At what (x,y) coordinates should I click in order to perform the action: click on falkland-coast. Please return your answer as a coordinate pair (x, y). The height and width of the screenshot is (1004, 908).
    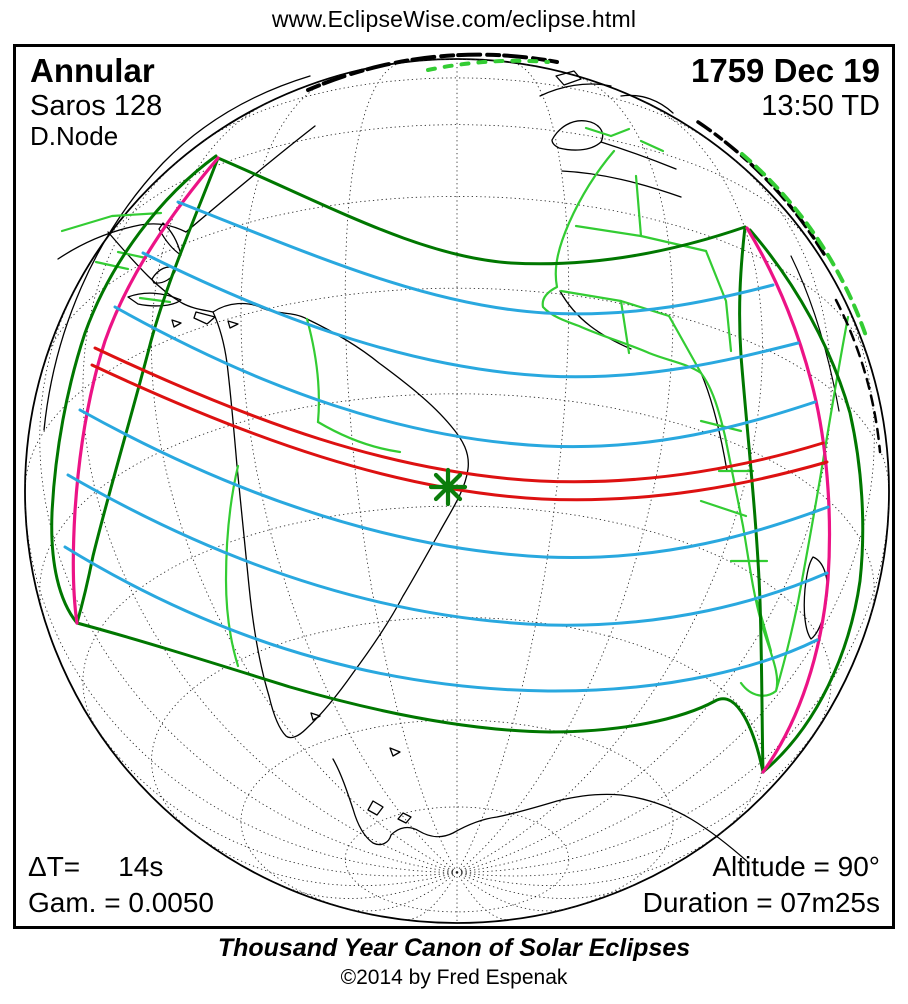
    Looking at the image, I should click on (315, 716).